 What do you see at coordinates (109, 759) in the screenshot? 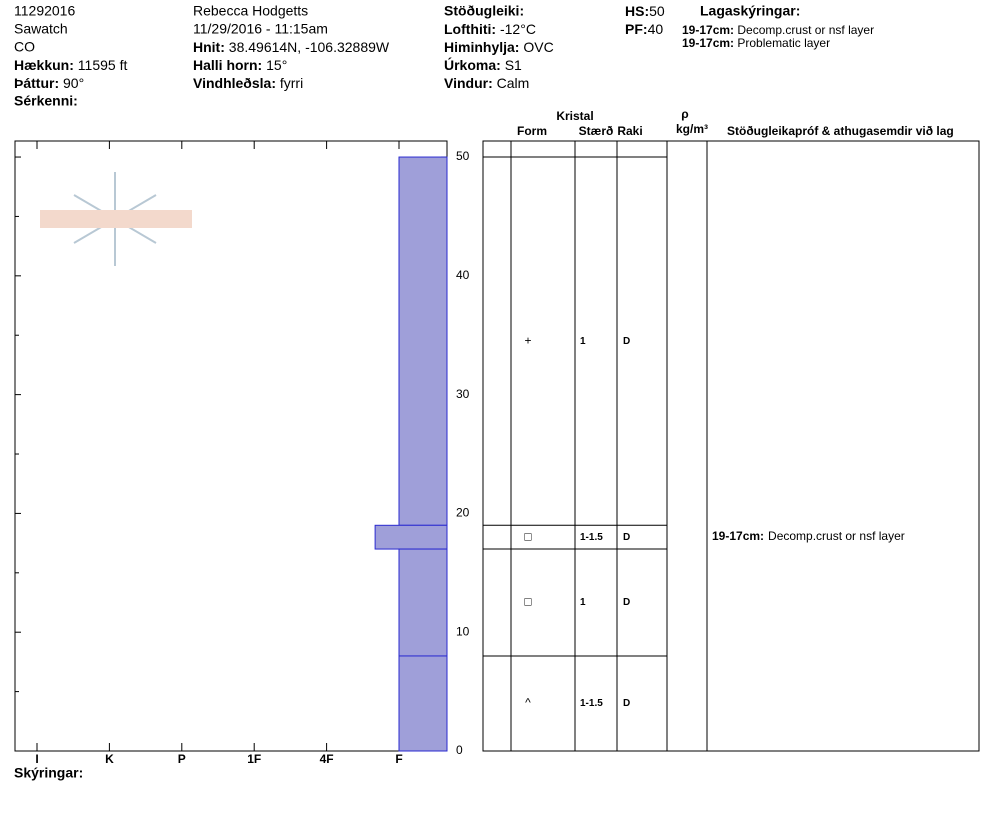
I see `x-tick-label: K` at bounding box center [109, 759].